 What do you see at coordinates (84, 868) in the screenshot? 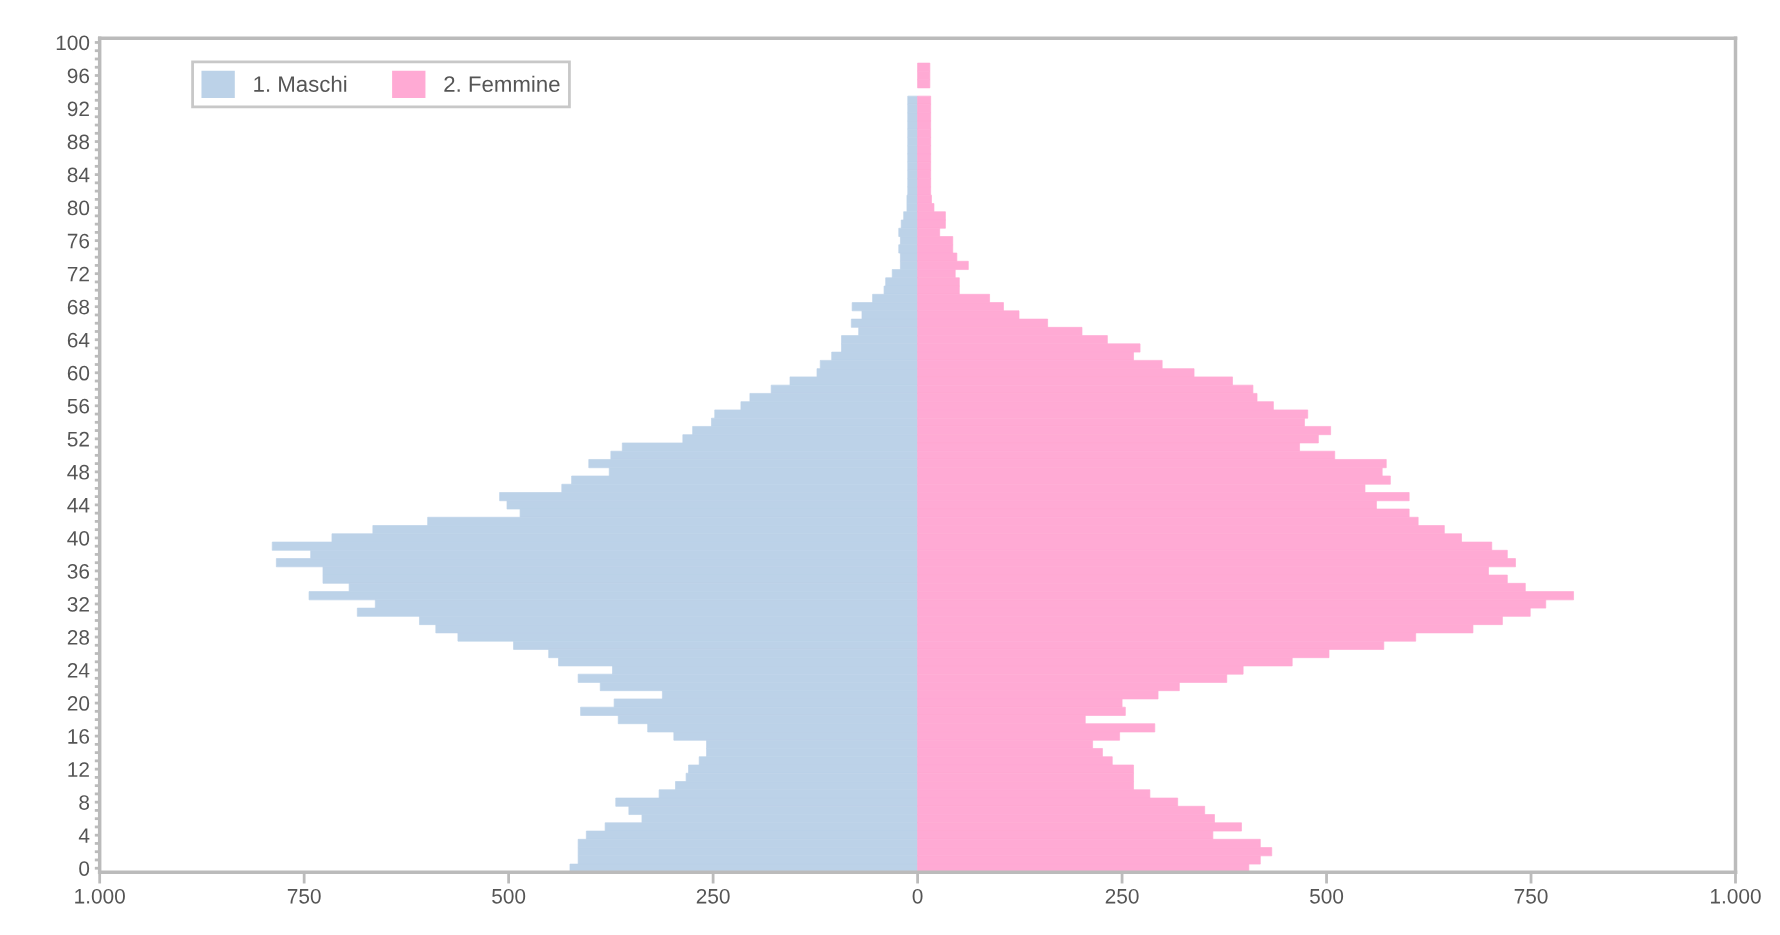
I see `y-tick-label: 0` at bounding box center [84, 868].